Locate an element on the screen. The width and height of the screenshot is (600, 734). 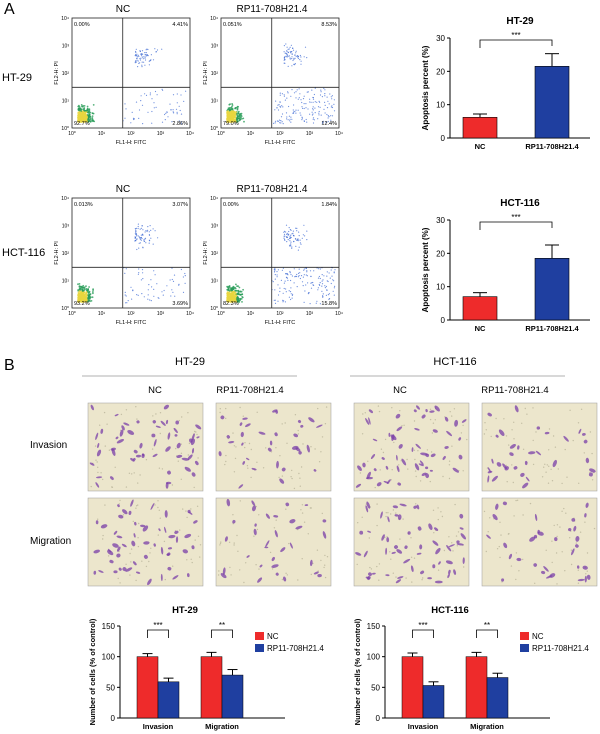
cell-line-header-ht29: HT-29 is located at coordinates (190, 362).